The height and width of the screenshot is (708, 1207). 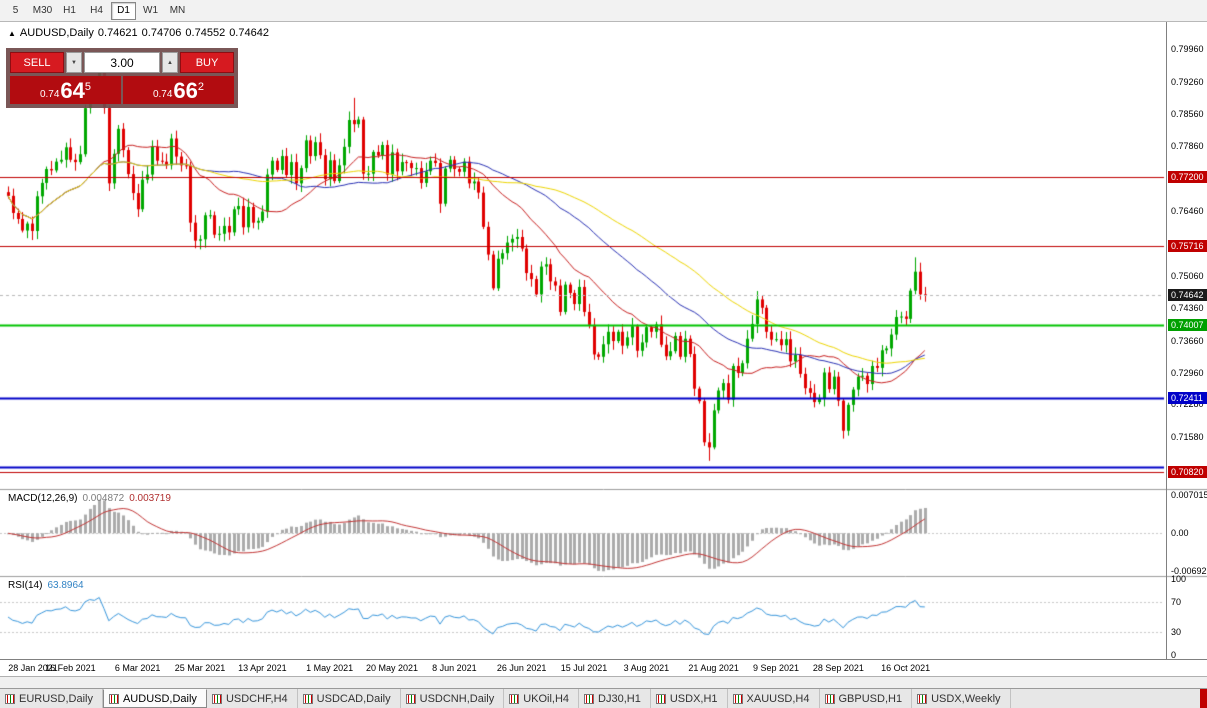 What do you see at coordinates (1187, 114) in the screenshot?
I see `price-axis-label: 0.78560` at bounding box center [1187, 114].